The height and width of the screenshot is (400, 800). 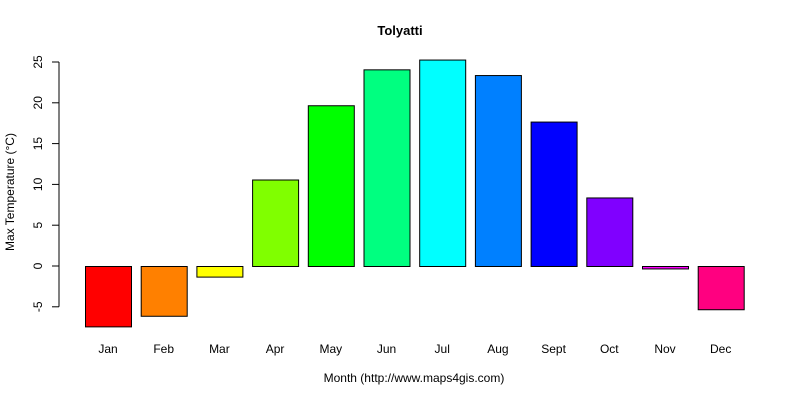 What do you see at coordinates (609, 349) in the screenshot?
I see `x-tick-label: Oct` at bounding box center [609, 349].